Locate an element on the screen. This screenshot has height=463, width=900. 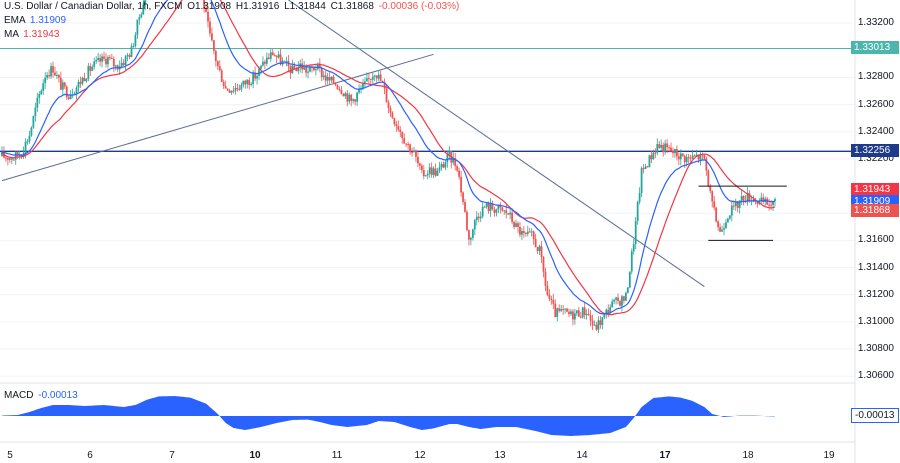
ma-value: 1.31943 is located at coordinates (41, 34).